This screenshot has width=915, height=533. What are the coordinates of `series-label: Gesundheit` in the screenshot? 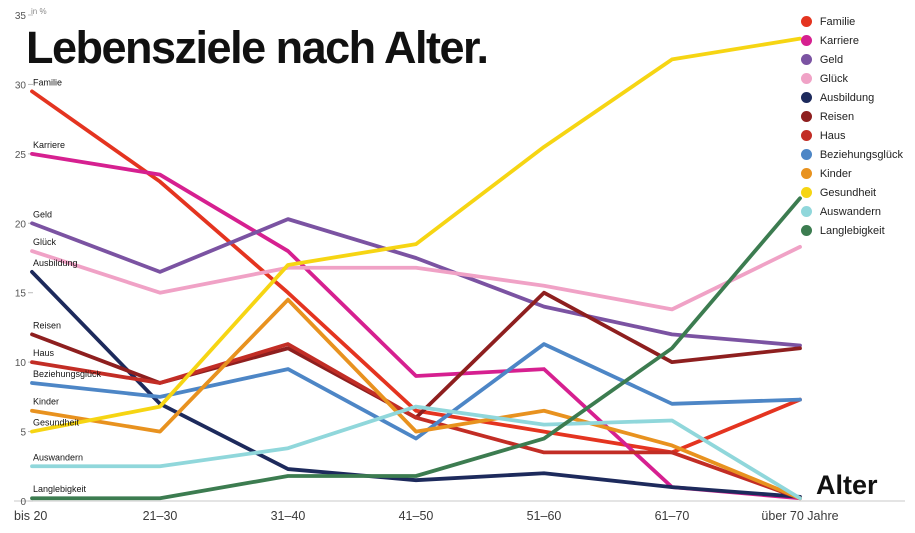 It's located at (56, 423).